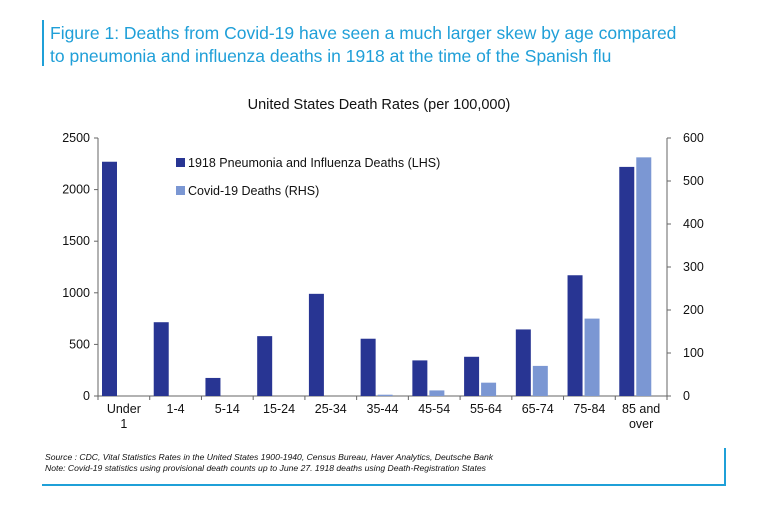 This screenshot has height=506, width=758. I want to click on x-category-label: 15-24, so click(279, 409).